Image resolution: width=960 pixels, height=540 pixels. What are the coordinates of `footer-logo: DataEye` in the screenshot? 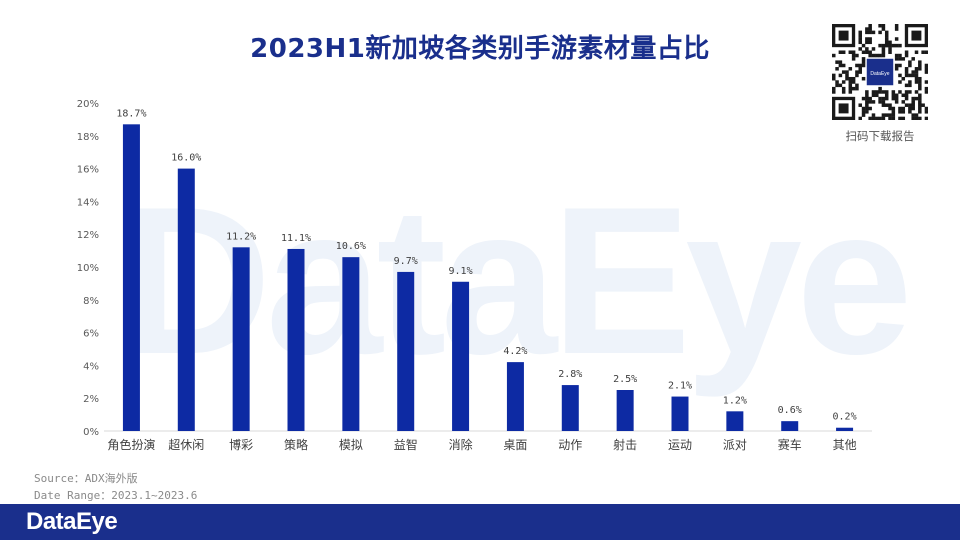 It's located at (72, 521).